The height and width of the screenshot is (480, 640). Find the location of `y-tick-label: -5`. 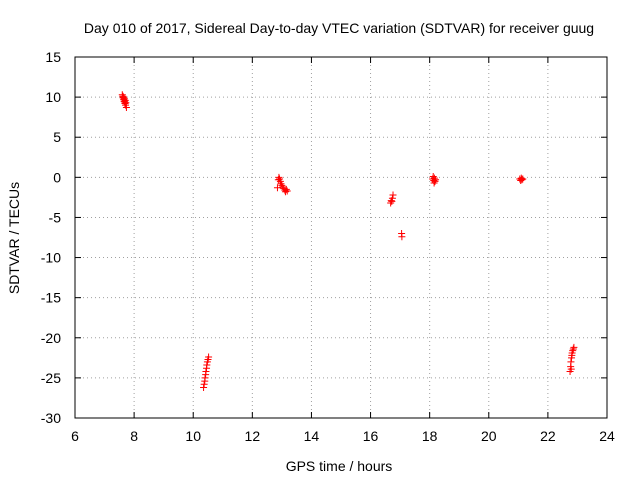

y-tick-label: -5 is located at coordinates (55, 217).